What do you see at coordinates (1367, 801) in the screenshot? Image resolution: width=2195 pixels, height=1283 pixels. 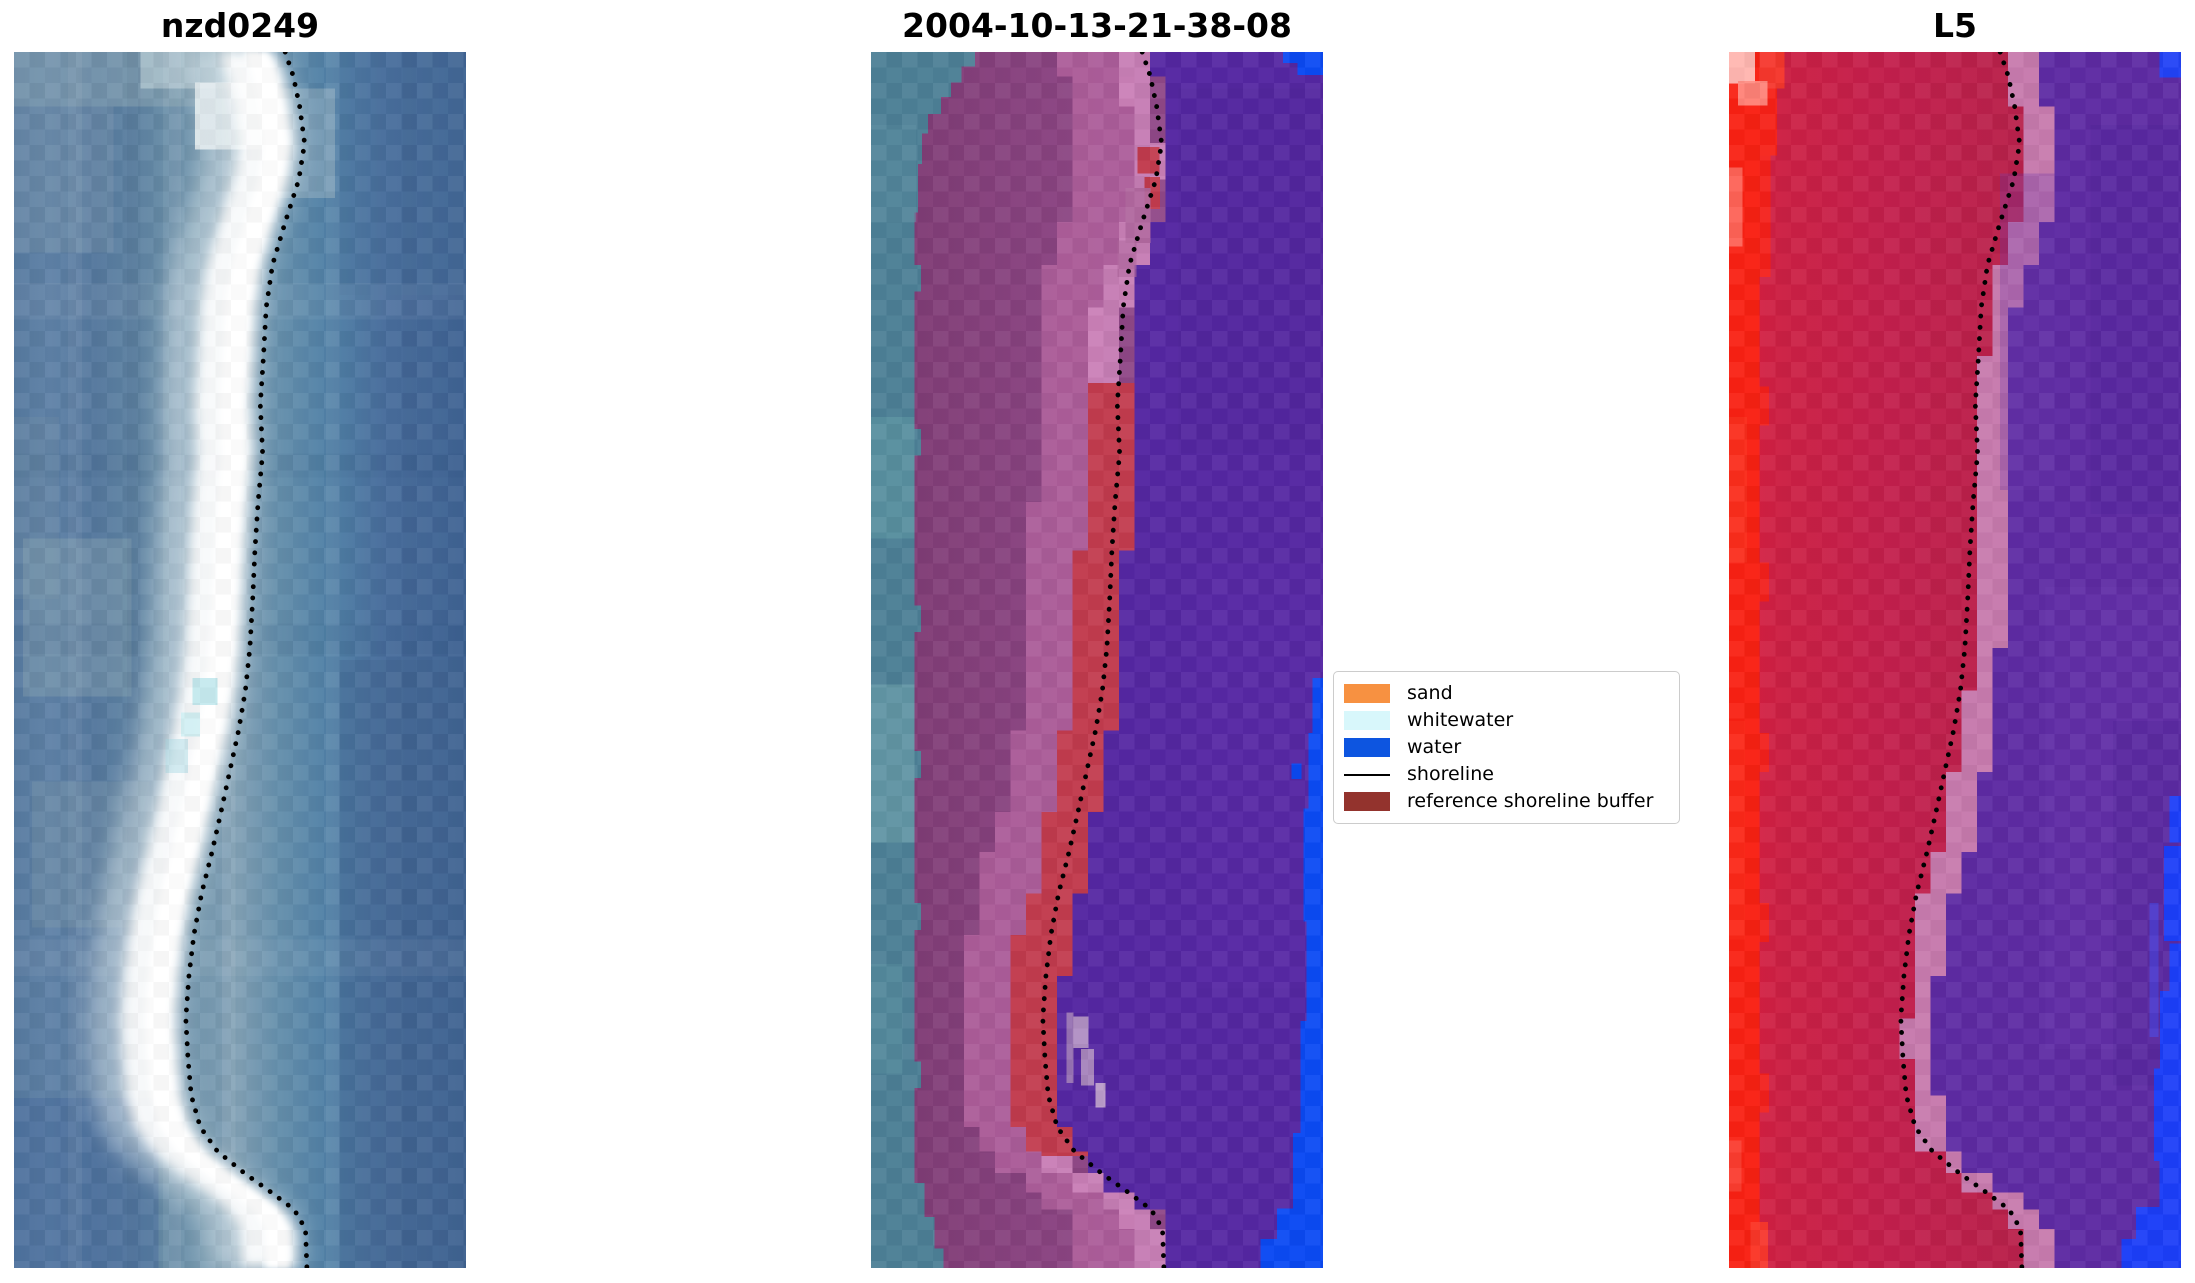 I see `reference-buffer-swatch-icon` at bounding box center [1367, 801].